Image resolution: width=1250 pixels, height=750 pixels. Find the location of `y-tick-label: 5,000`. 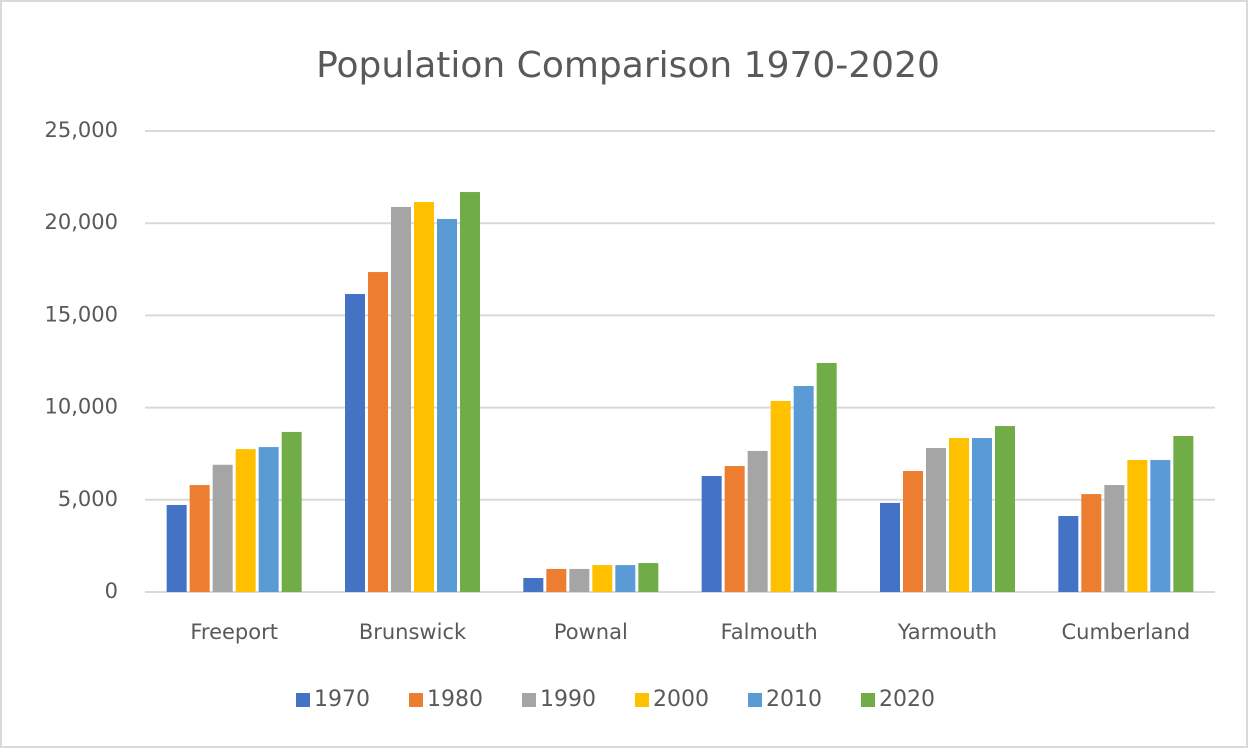

y-tick-label: 5,000 is located at coordinates (88, 499).